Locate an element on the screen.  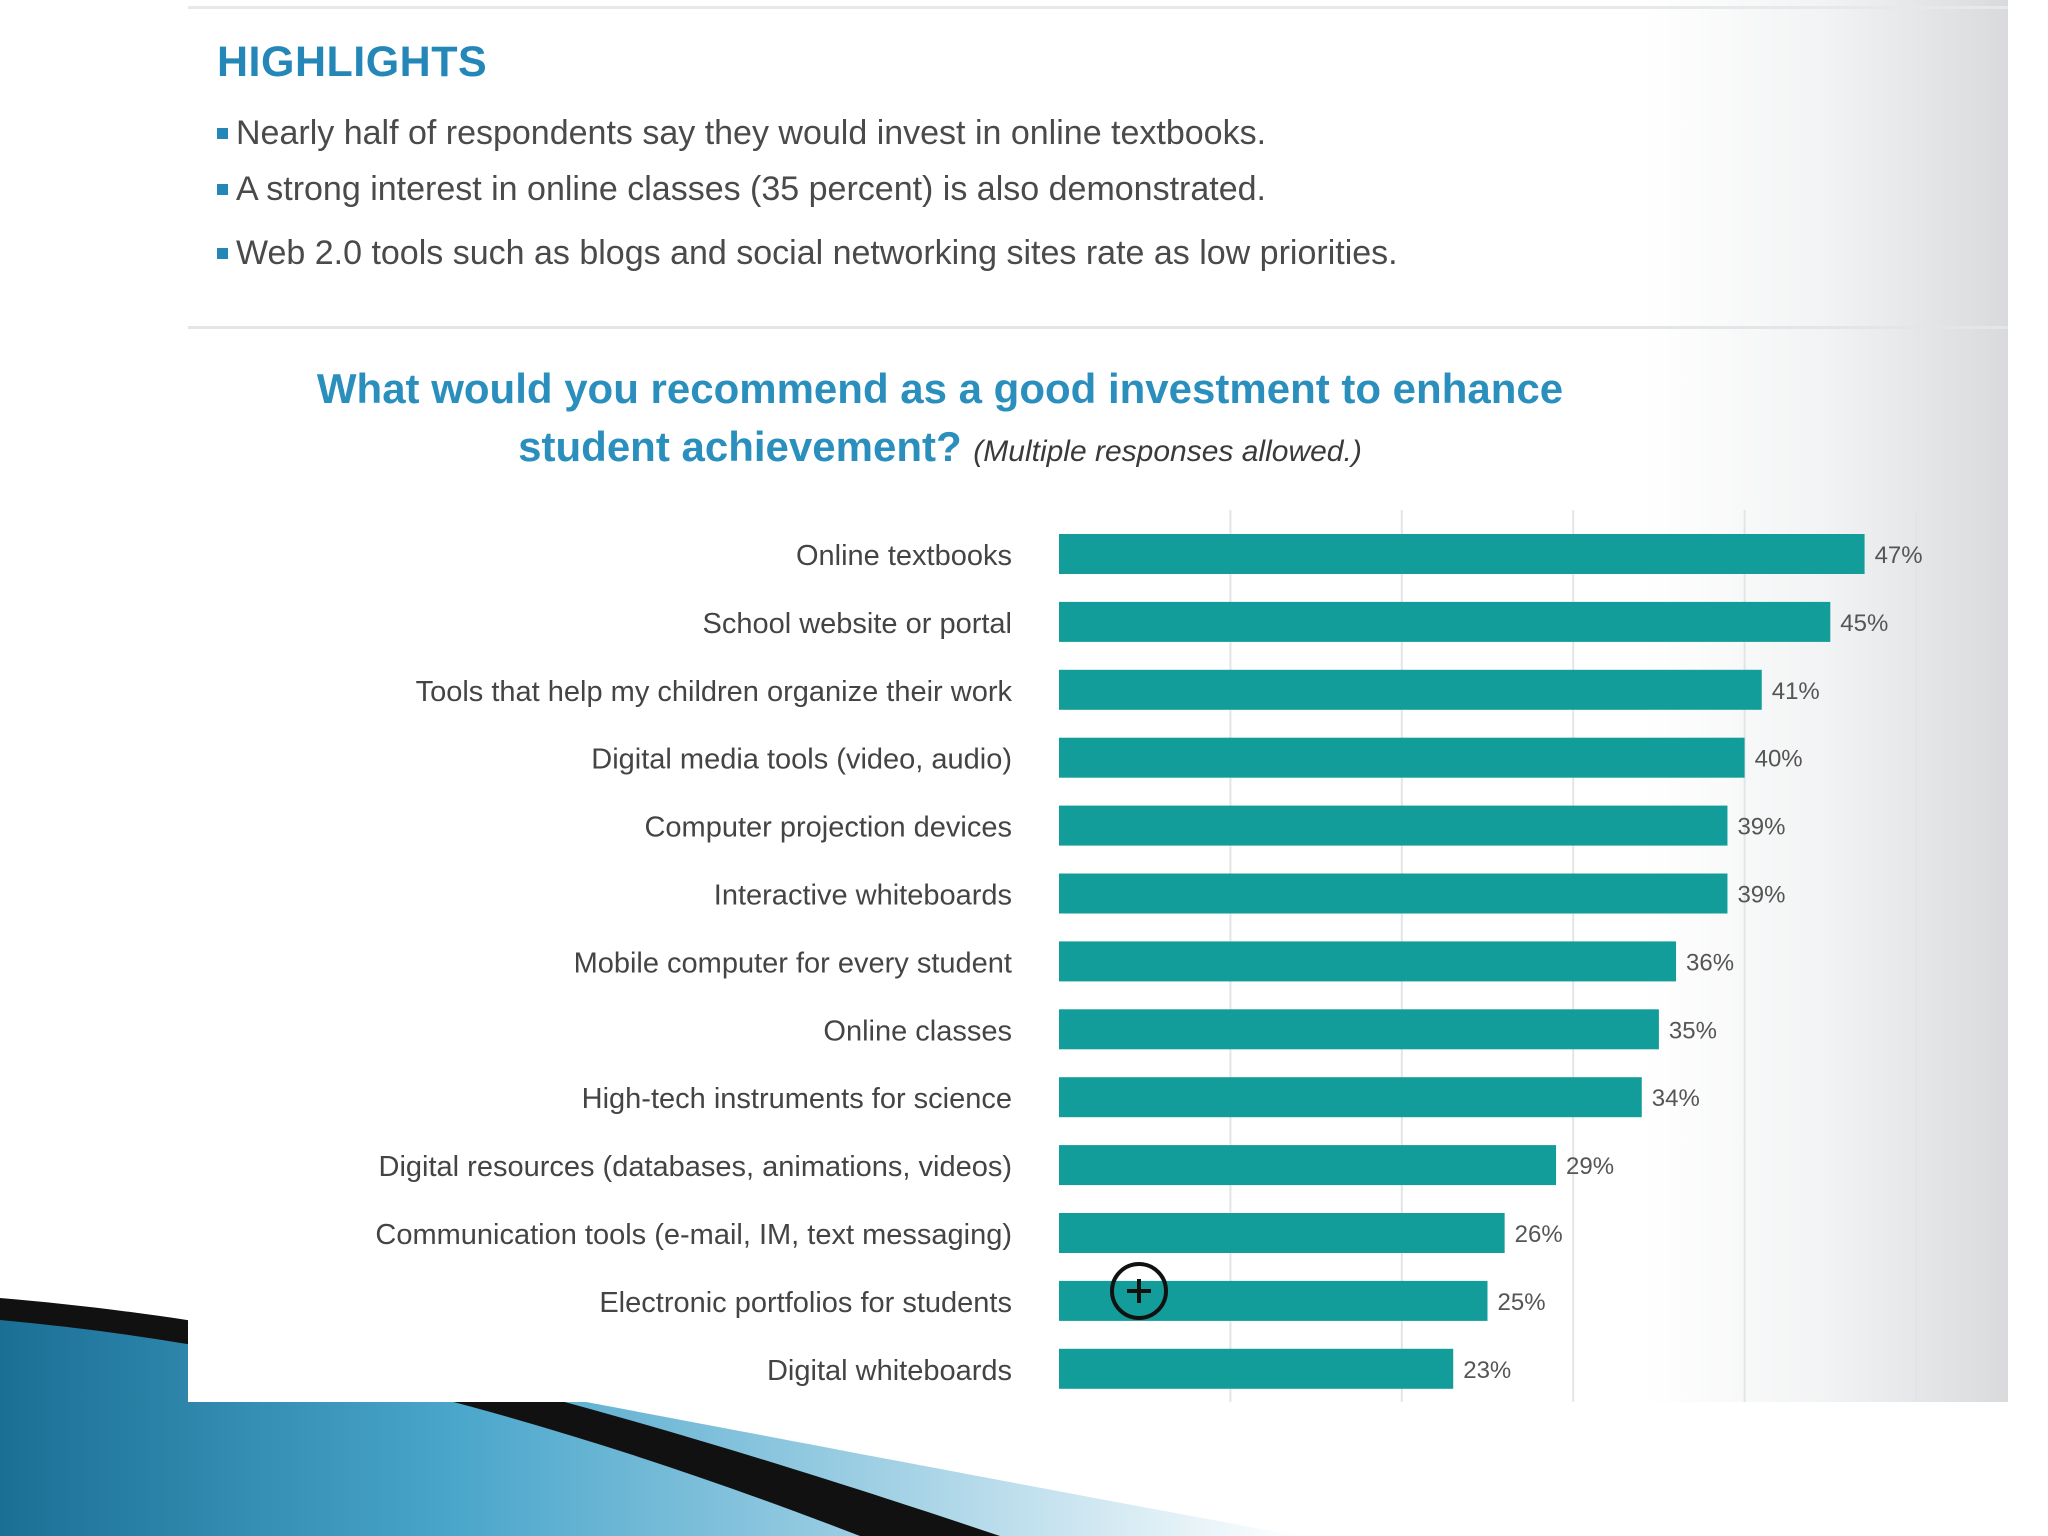
category-label: Computer projection devices is located at coordinates (828, 828).